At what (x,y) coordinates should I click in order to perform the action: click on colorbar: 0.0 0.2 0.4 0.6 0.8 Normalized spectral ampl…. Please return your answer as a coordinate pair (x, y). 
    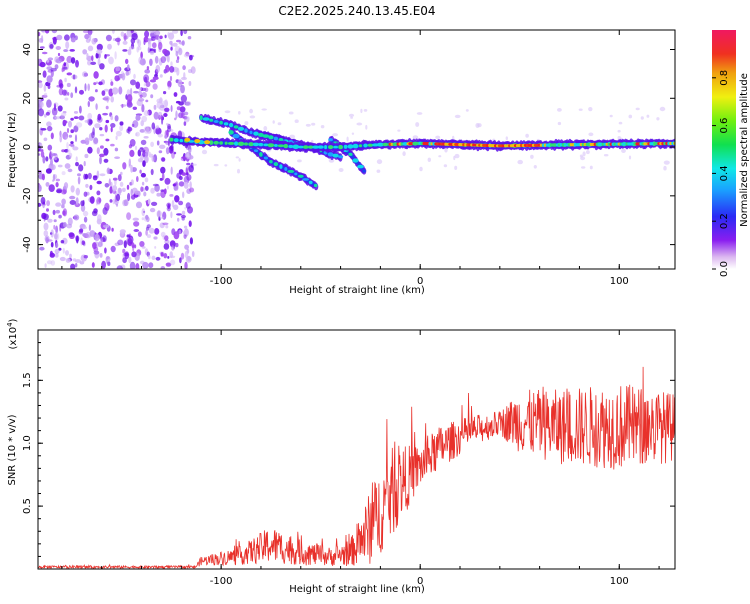
    Looking at the image, I should click on (731, 153).